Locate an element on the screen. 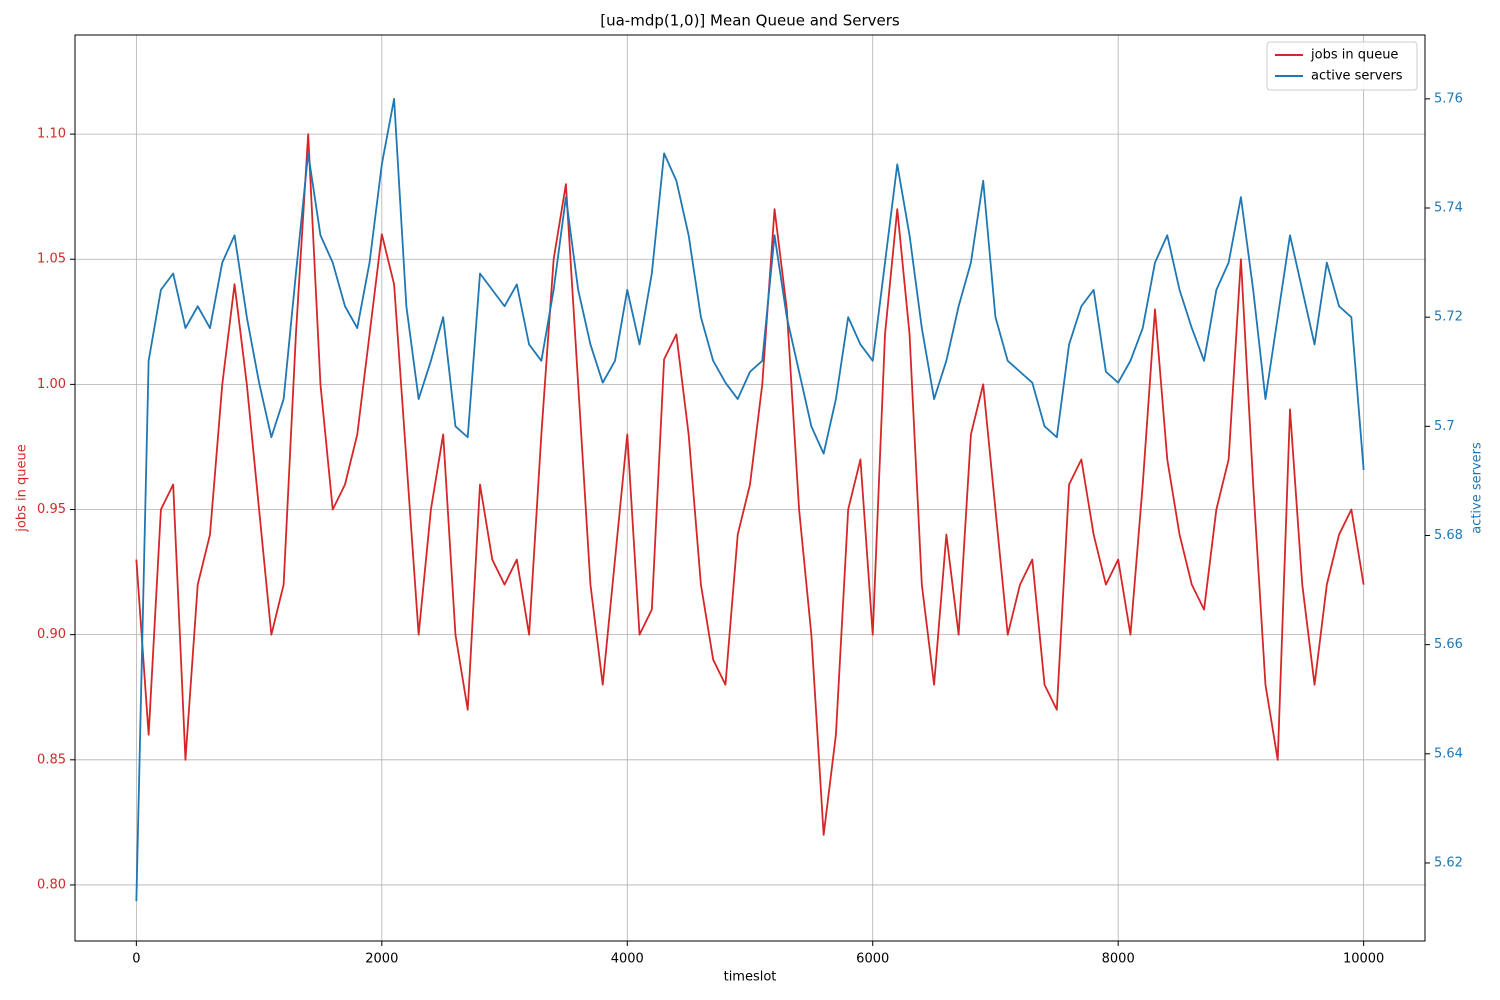 This screenshot has width=1500, height=1000. y-tick-label: 1.10 is located at coordinates (51, 134).